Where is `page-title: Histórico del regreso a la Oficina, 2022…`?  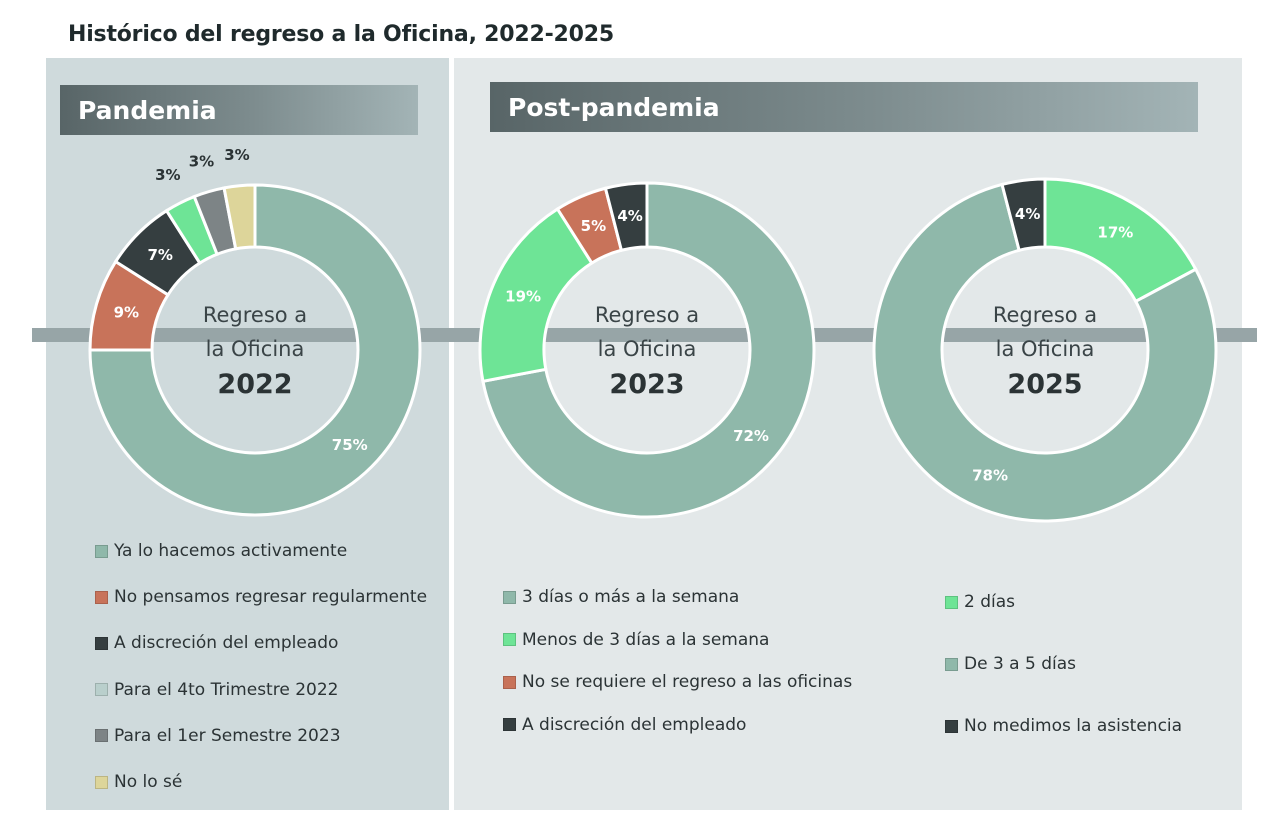 page-title: Histórico del regreso a la Oficina, 2022… is located at coordinates (341, 34).